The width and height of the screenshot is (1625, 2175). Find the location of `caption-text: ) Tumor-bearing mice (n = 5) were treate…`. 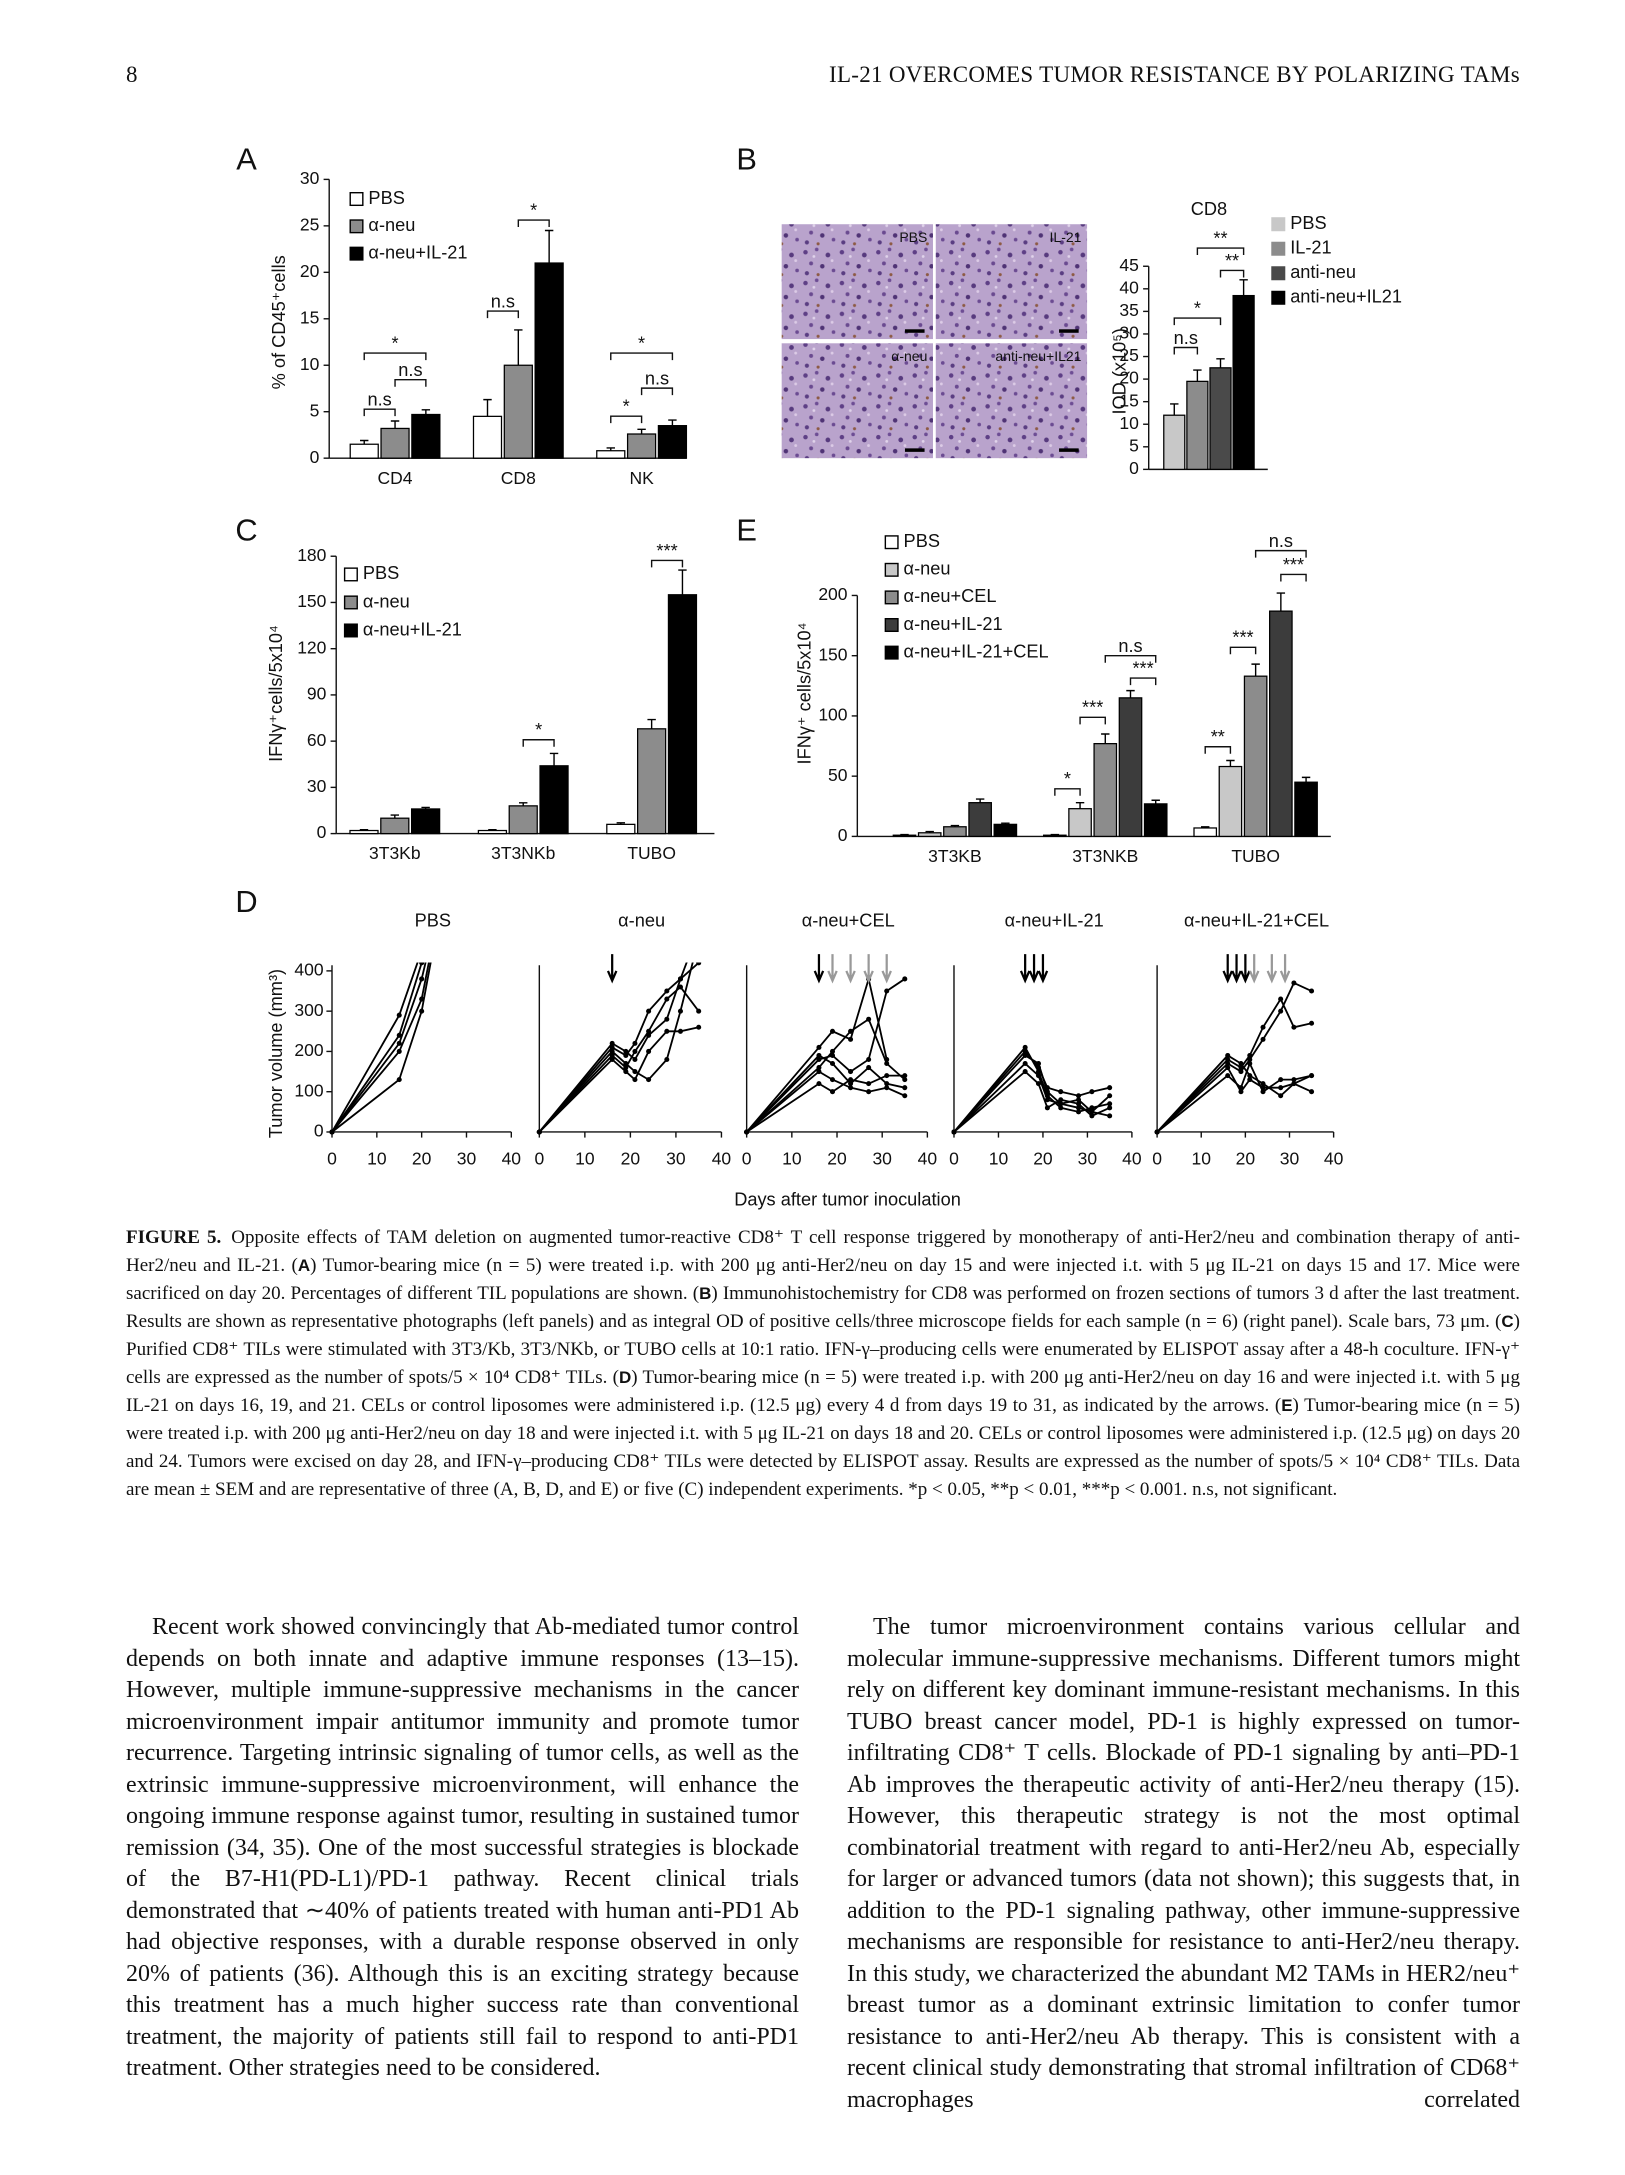

caption-text: ) Tumor-bearing mice (n = 5) were treate… is located at coordinates (823, 1391).